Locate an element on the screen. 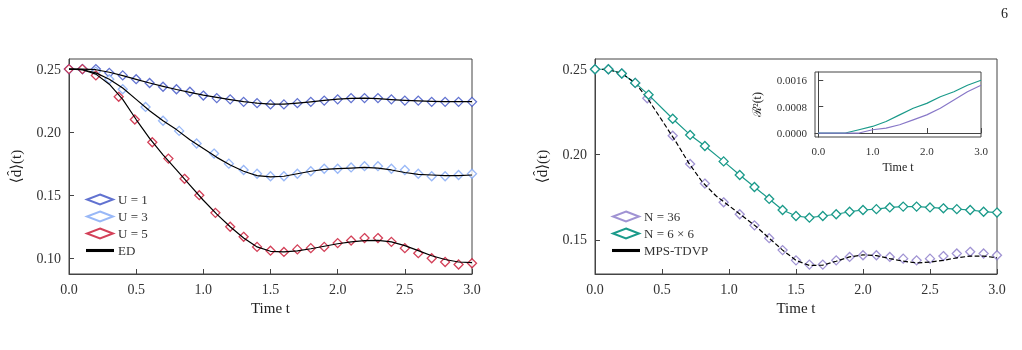 This screenshot has width=1022, height=350. legend-label: U = 5 is located at coordinates (133, 233).